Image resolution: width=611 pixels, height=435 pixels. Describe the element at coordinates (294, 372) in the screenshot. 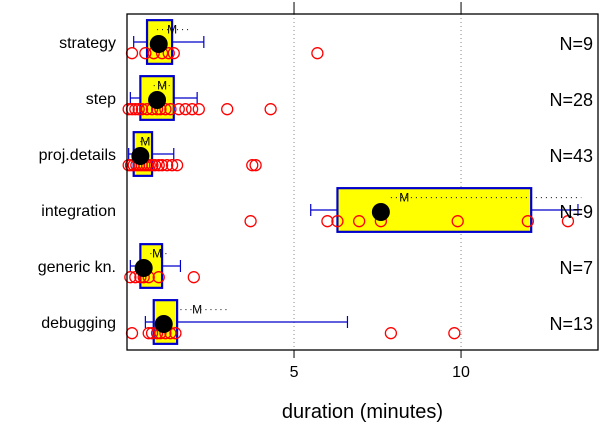

I see `x-tick-label: 5` at that location.